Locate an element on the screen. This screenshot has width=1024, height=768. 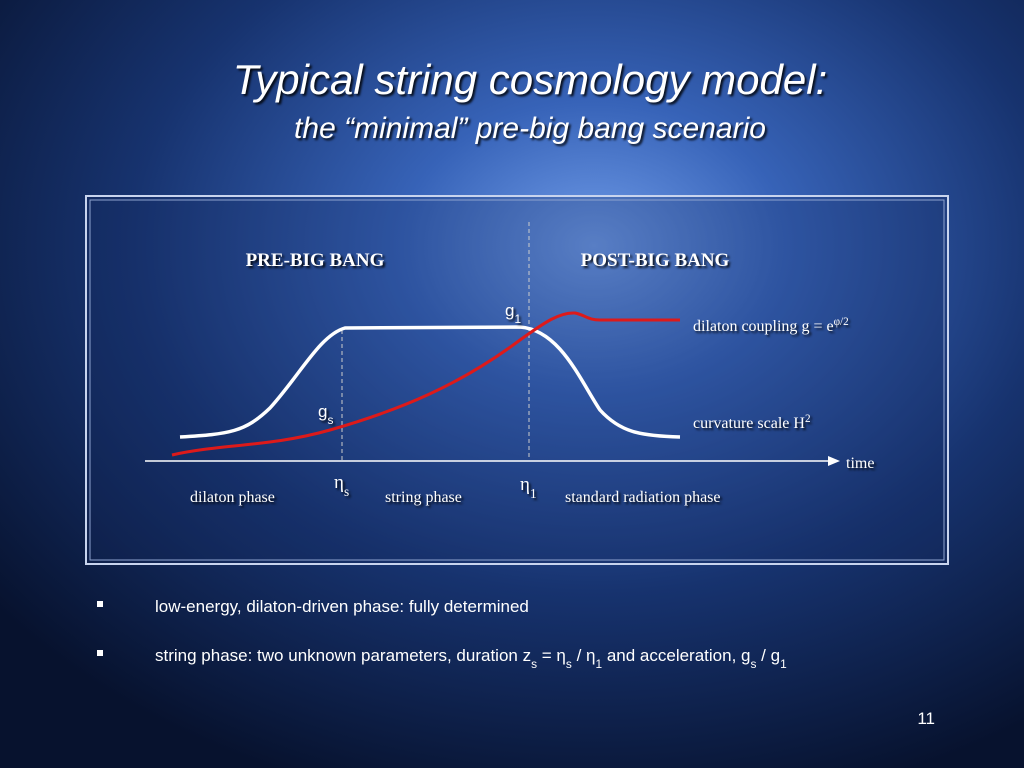
text-run: curvature scale is located at coordinates (743, 423).